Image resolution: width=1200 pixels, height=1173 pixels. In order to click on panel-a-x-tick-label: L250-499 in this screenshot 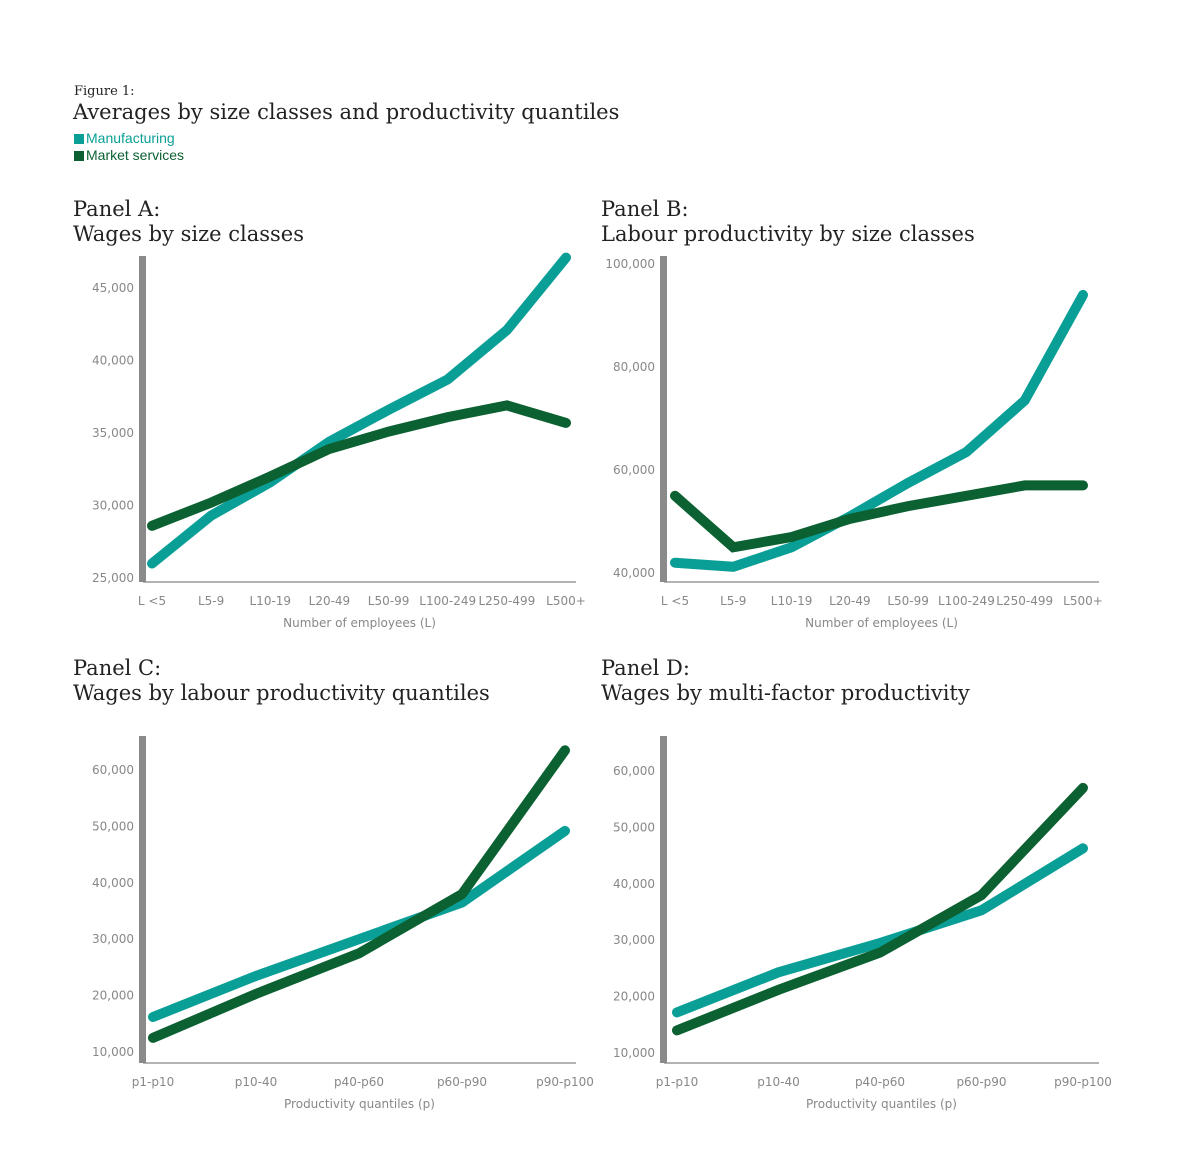, I will do `click(506, 601)`.